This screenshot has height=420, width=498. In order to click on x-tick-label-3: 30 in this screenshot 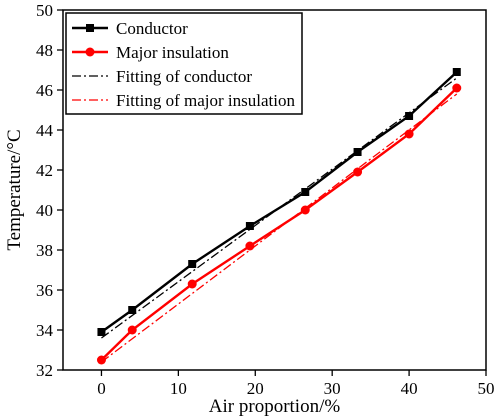, I will do `click(332, 388)`.